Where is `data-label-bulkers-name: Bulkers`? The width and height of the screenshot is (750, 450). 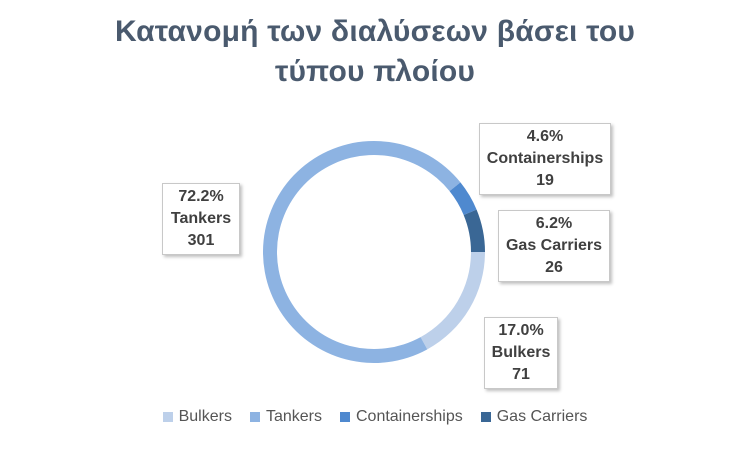
data-label-bulkers-name: Bulkers is located at coordinates (521, 352).